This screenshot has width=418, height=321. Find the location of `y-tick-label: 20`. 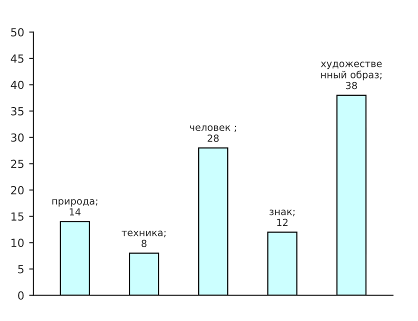

y-tick-label: 20 is located at coordinates (17, 190).